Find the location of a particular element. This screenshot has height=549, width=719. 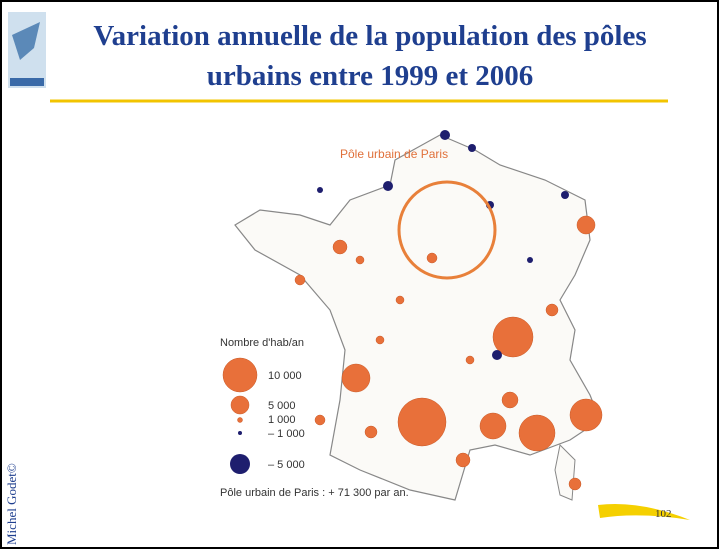

legend-label: – 5 000 is located at coordinates (286, 465).